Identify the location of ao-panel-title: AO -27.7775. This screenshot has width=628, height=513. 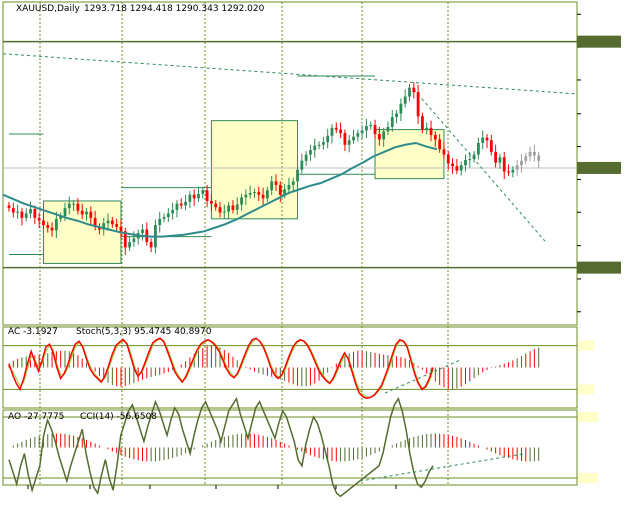
(36, 417).